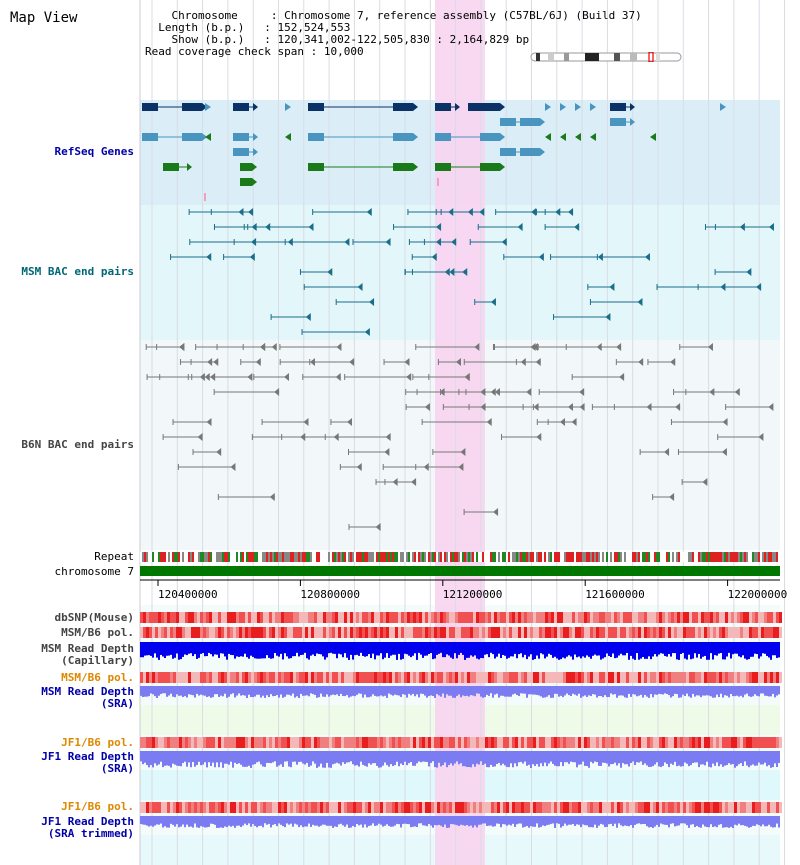 The image size is (800, 865). Describe the element at coordinates (77, 444) in the screenshot. I see `track-label-b6n-bac: B6N BAC end pairs` at that location.